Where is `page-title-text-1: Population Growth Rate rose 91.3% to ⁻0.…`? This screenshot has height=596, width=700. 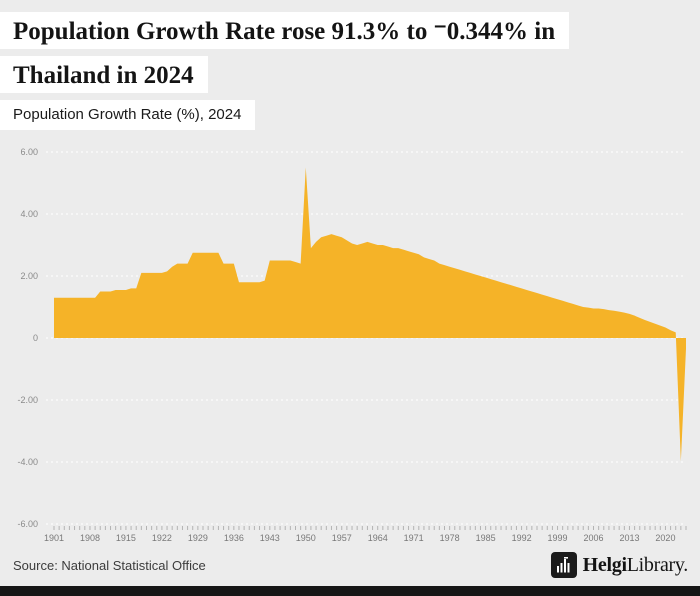
page-title-text-1: Population Growth Rate rose 91.3% to ⁻0.… is located at coordinates (285, 30).